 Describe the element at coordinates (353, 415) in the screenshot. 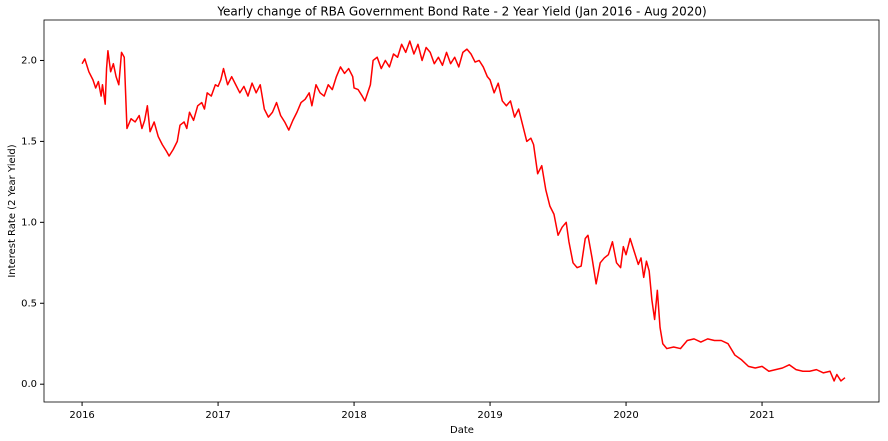

I see `x-tick-label: 2018` at that location.